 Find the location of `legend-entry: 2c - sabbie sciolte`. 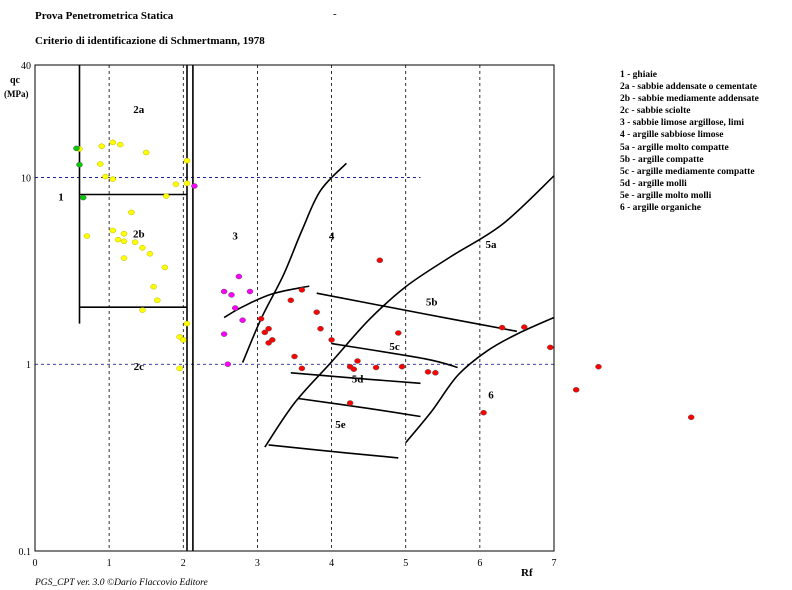

legend-entry: 2c - sabbie sciolte is located at coordinates (655, 111).